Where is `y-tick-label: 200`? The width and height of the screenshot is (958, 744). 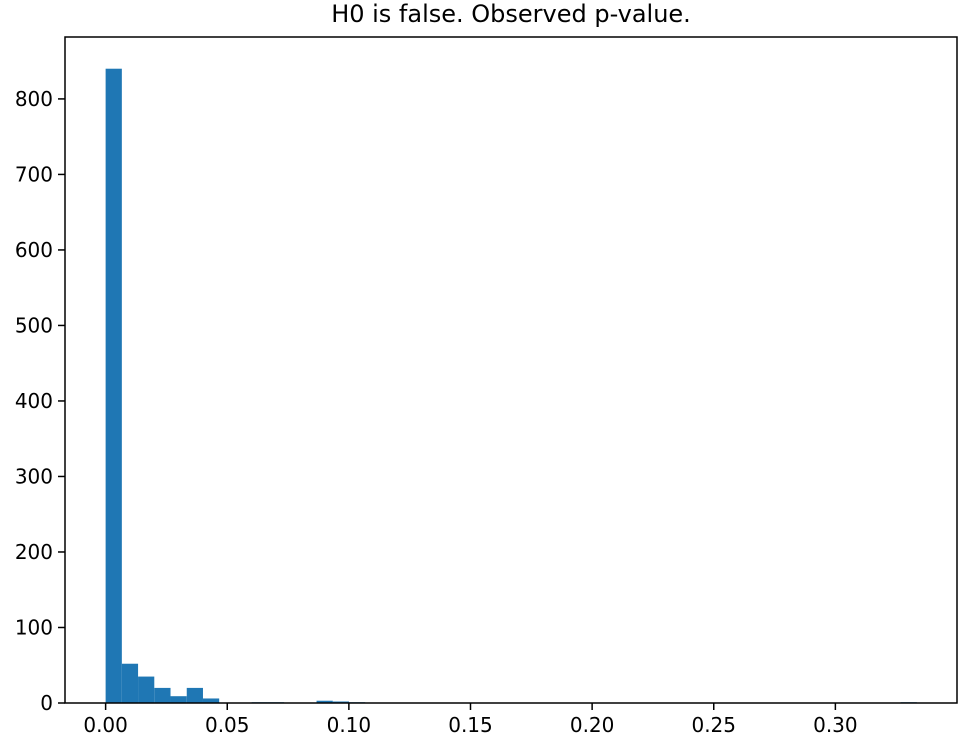 y-tick-label: 200 is located at coordinates (34, 552).